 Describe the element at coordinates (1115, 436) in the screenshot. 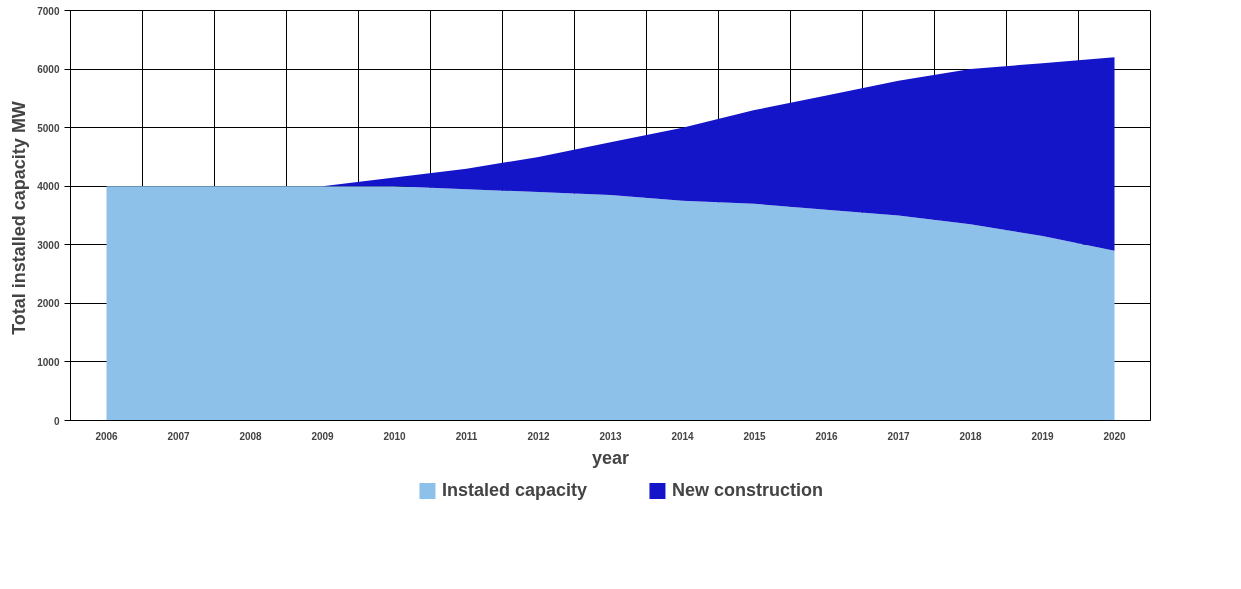

I see `x-tick-label: 2020` at that location.